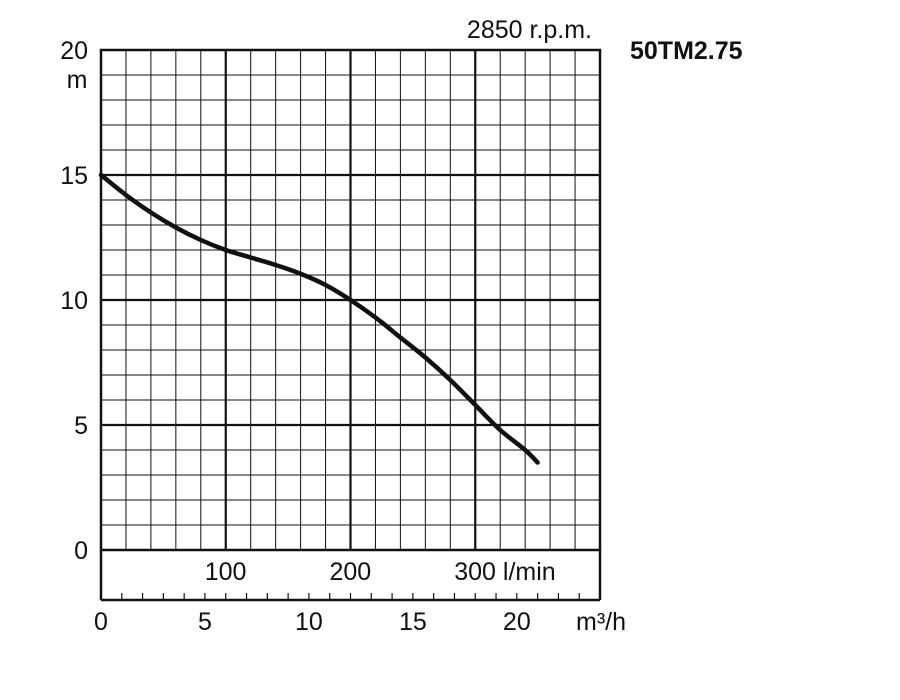  Describe the element at coordinates (205, 622) in the screenshot. I see `x-tick-label: 5` at that location.